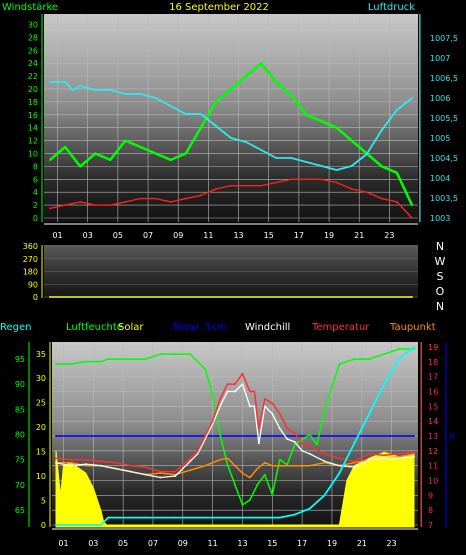 The image size is (466, 555). What do you see at coordinates (43, 501) in the screenshot?
I see `rain-left-tick-label: 5` at bounding box center [43, 501].